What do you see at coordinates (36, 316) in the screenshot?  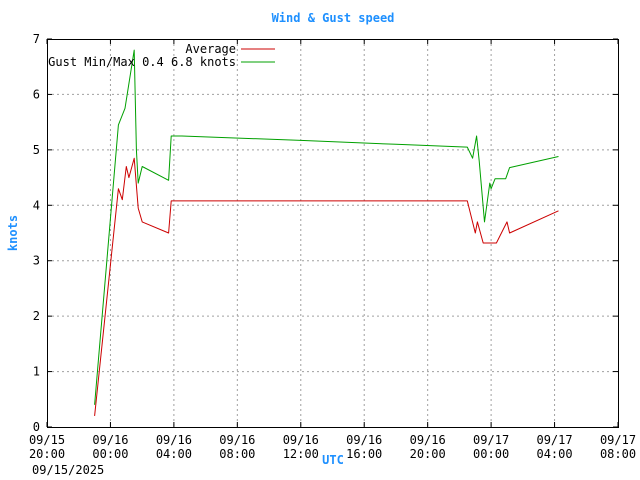 I see `y-tick-label: 2` at bounding box center [36, 316].